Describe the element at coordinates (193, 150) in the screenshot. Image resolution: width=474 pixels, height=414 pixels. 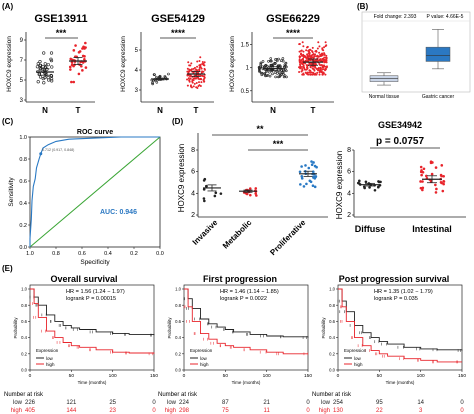
I see `y-tick-label: 8` at that location.